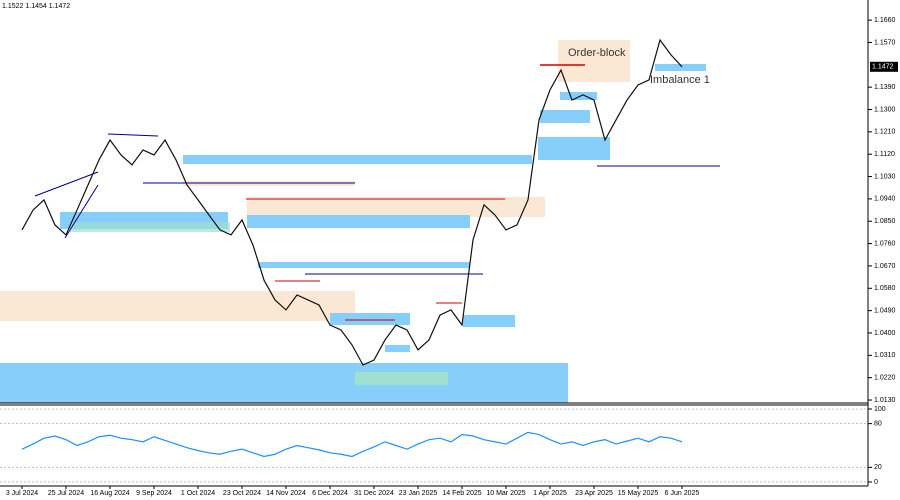 This screenshot has width=900, height=500. Describe the element at coordinates (682, 493) in the screenshot. I see `x-tick-label: 6 Jun 2025` at that location.